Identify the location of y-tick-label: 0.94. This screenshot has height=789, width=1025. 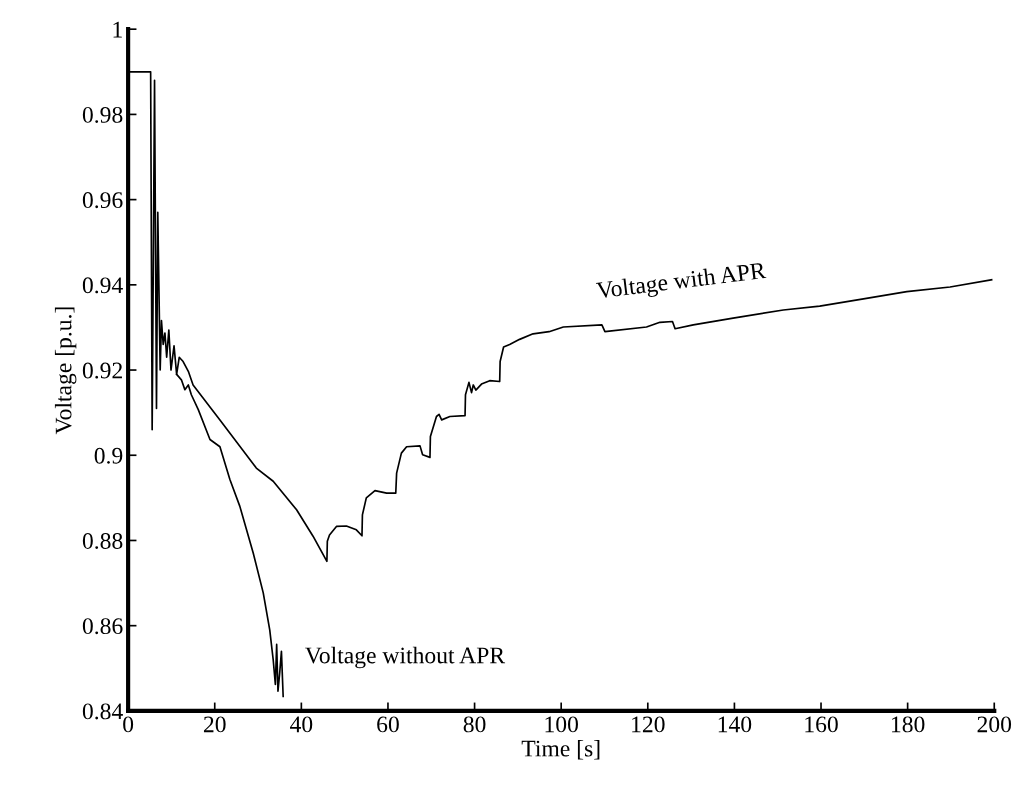
(102, 285).